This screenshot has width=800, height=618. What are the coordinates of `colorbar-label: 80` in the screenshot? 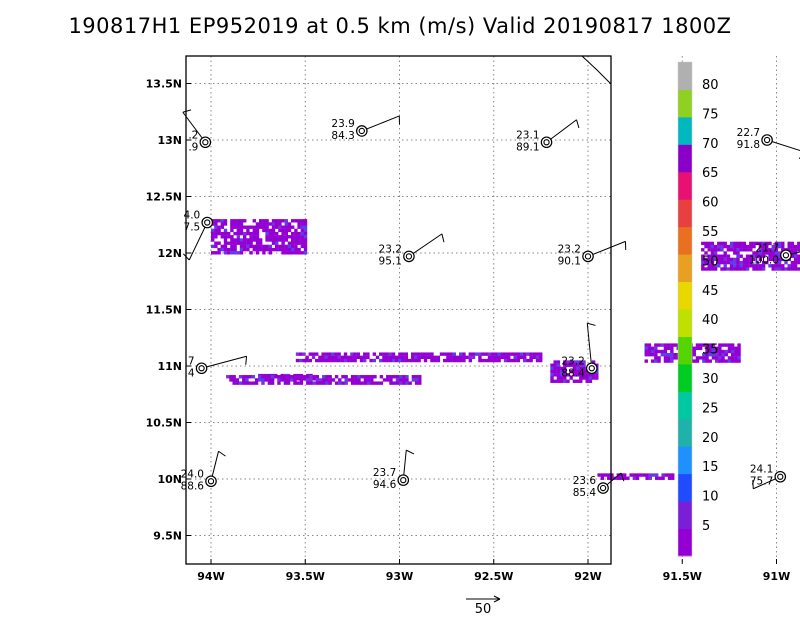 It's located at (710, 85).